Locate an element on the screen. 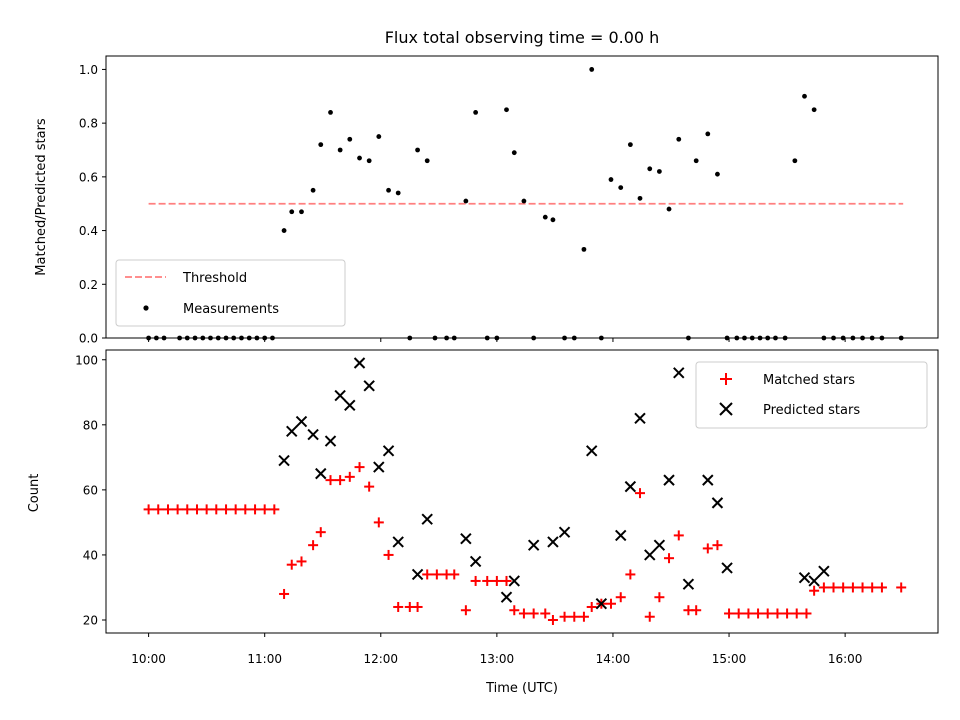  x-tick-label: 16:00 is located at coordinates (845, 659).